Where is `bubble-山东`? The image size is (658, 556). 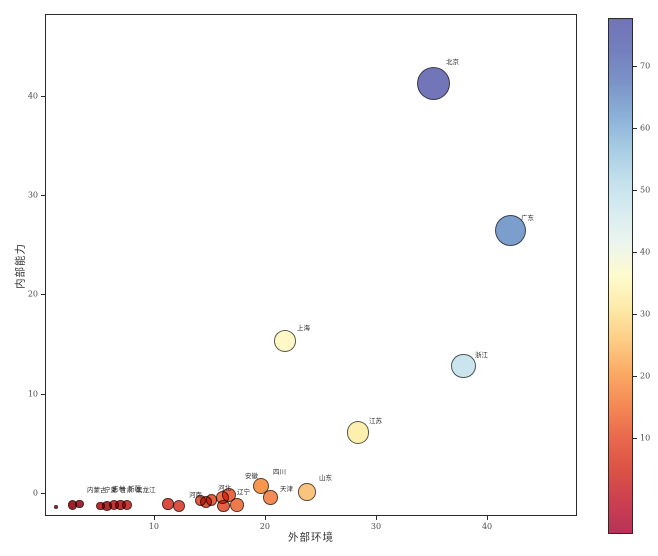 bubble-山东 is located at coordinates (307, 492).